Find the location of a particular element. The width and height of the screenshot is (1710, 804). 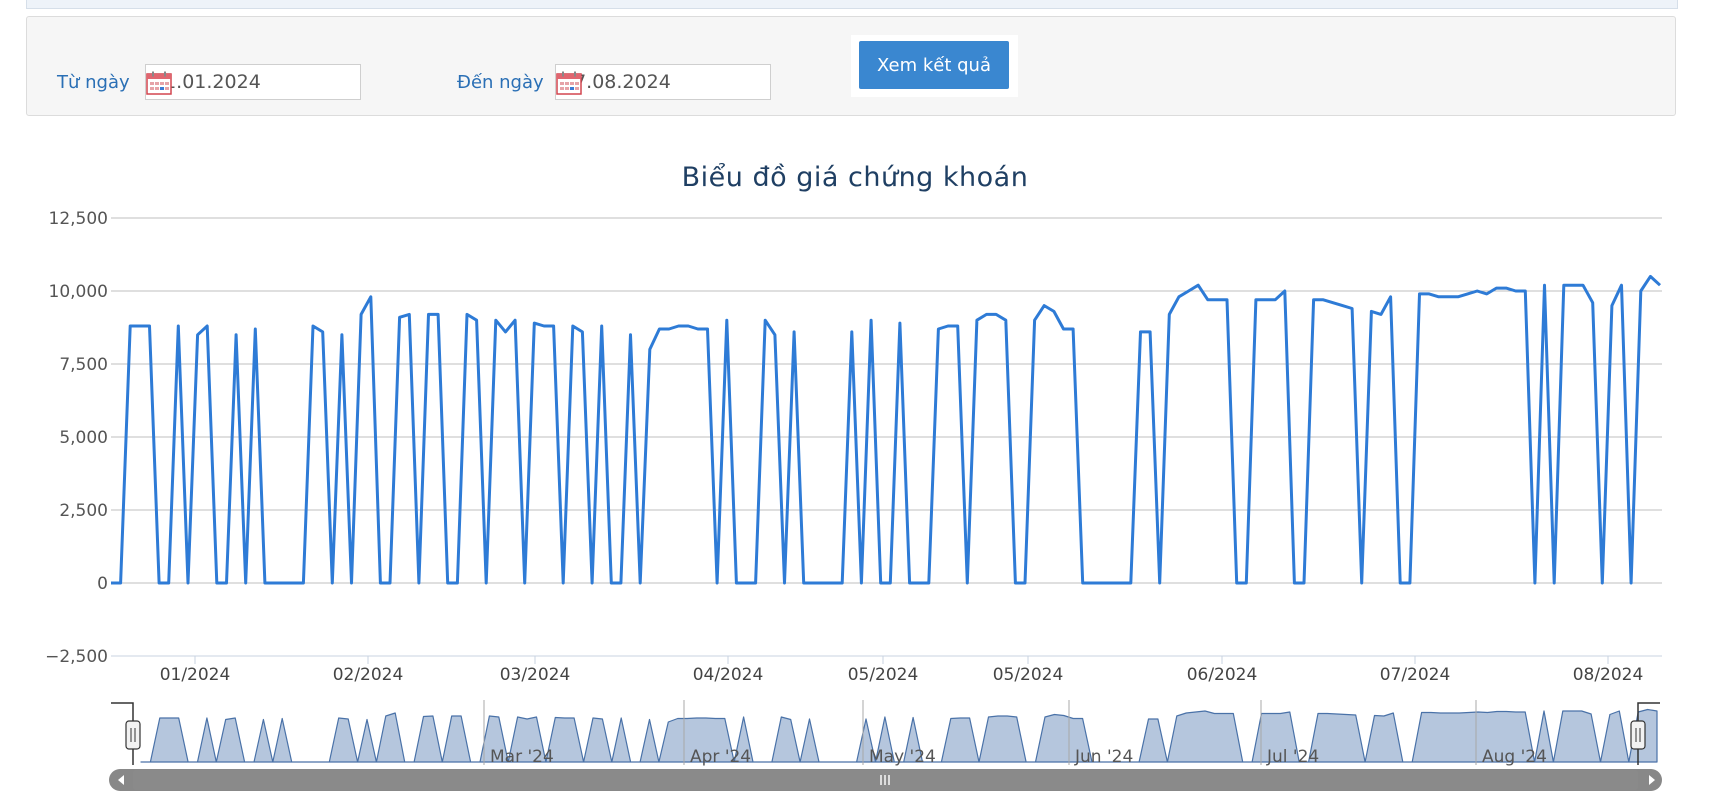

navigator-scrollbar is located at coordinates (885, 780).